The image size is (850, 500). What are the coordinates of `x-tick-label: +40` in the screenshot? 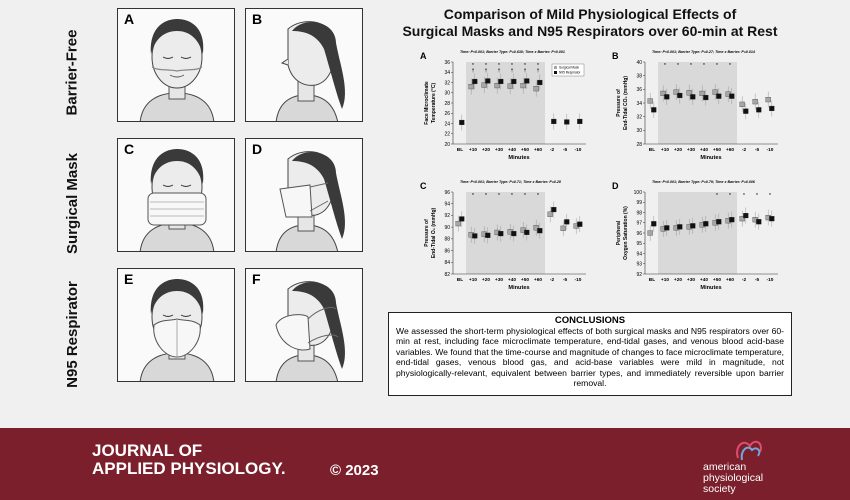 It's located at (704, 150).